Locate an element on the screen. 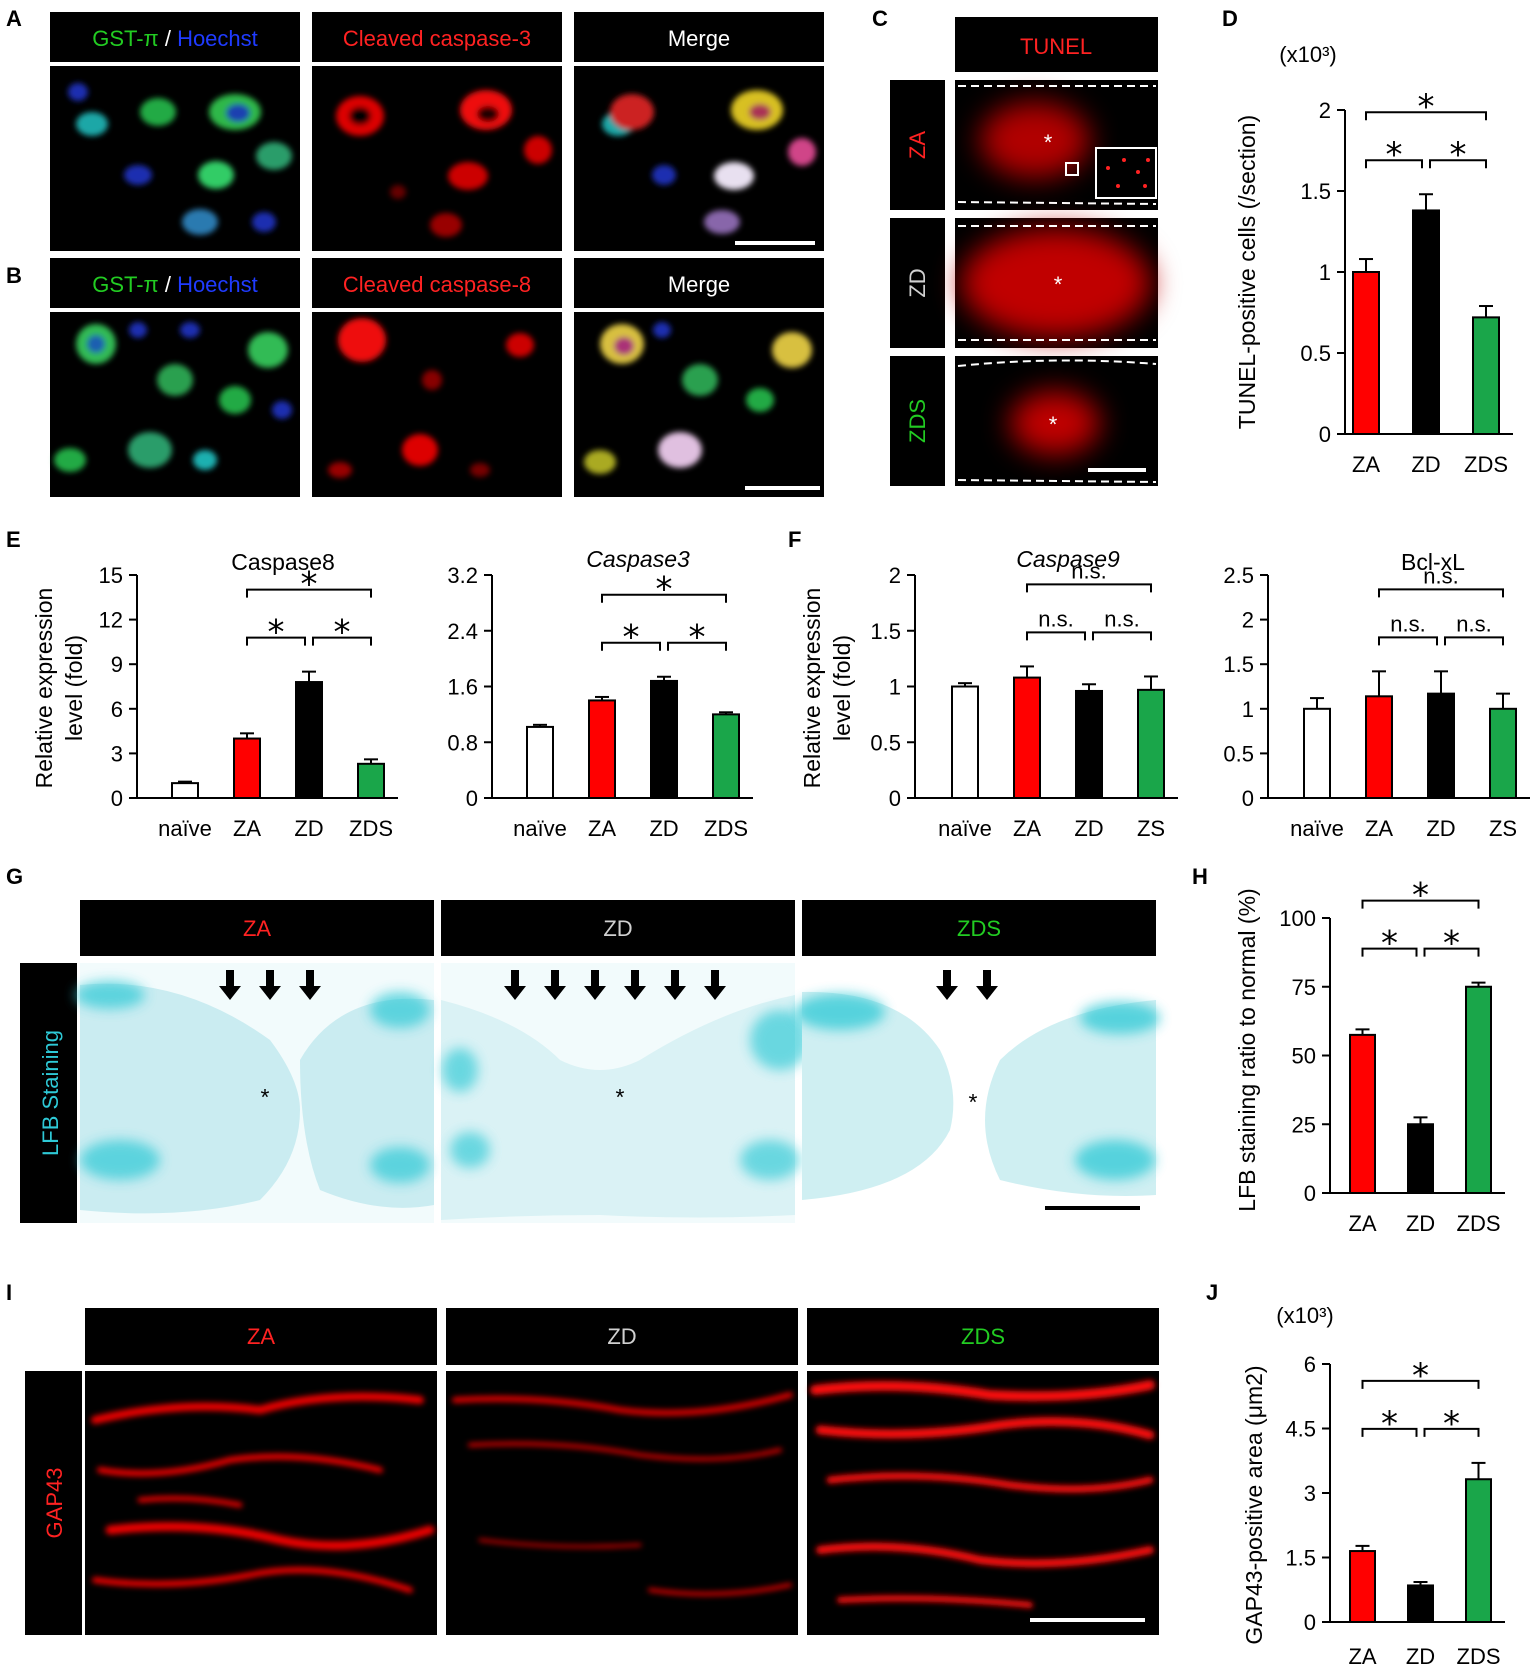  panel-i-side-label-text: GAP43 is located at coordinates (54, 1503).